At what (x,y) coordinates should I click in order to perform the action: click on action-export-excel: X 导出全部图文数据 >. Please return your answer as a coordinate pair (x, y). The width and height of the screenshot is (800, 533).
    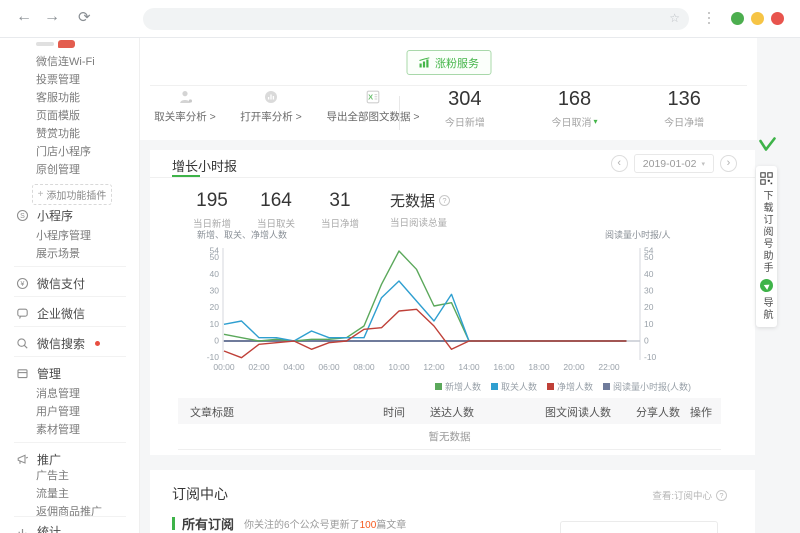
    Looking at the image, I should click on (373, 107).